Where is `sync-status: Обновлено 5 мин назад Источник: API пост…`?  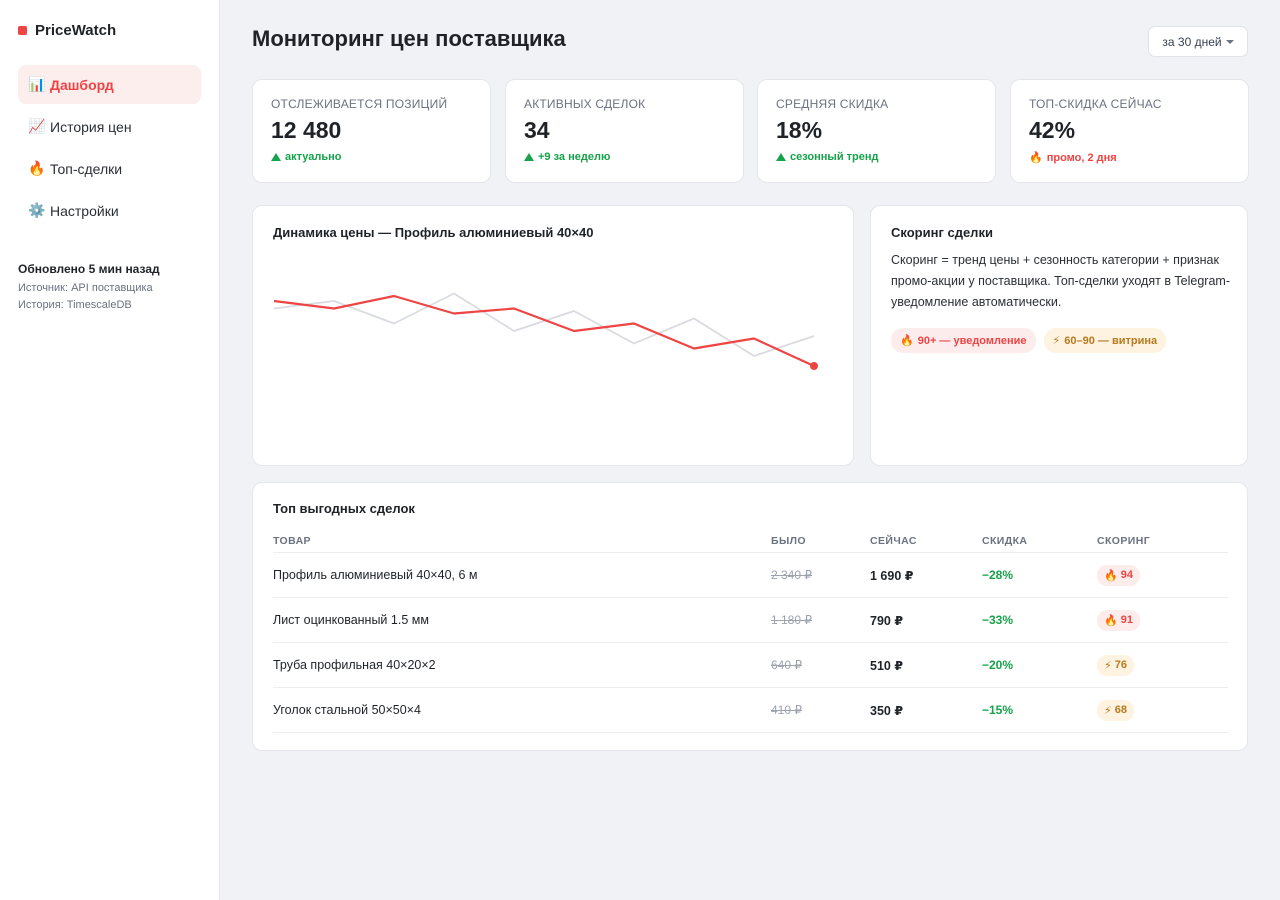 sync-status: Обновлено 5 мин назад Источник: API пост… is located at coordinates (89, 289).